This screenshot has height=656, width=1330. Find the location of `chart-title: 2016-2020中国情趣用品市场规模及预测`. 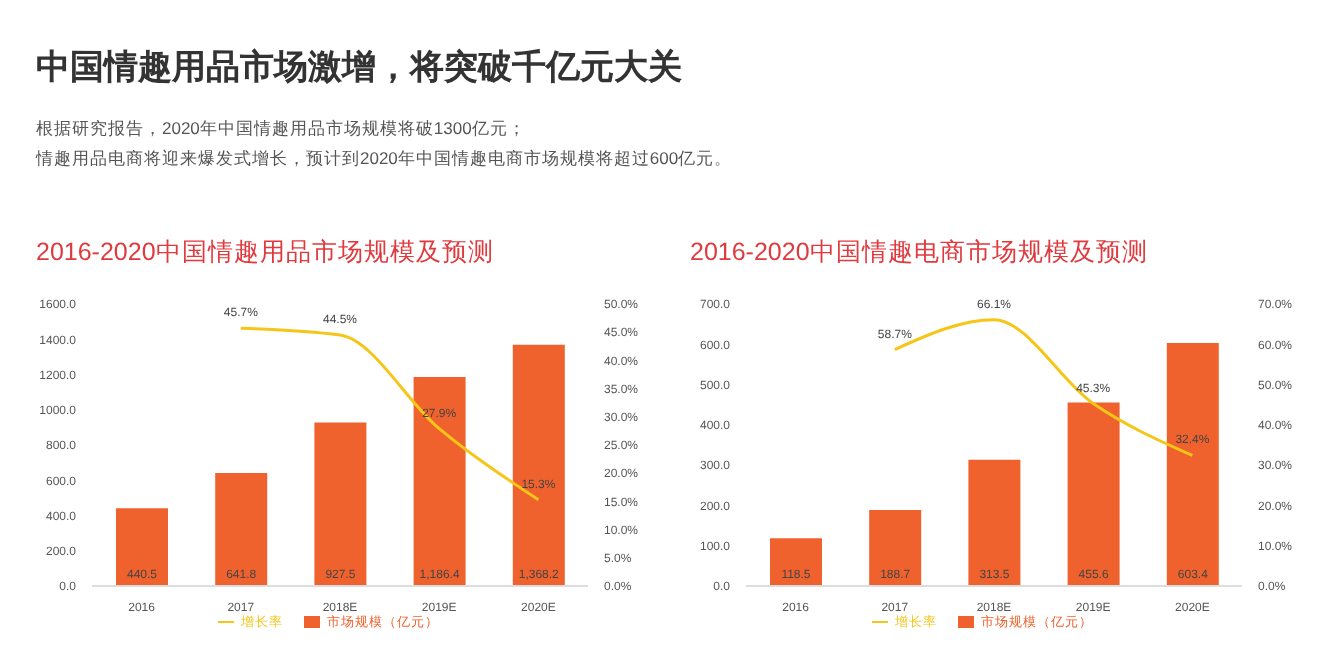

chart-title: 2016-2020中国情趣用品市场规模及预测 is located at coordinates (265, 253).